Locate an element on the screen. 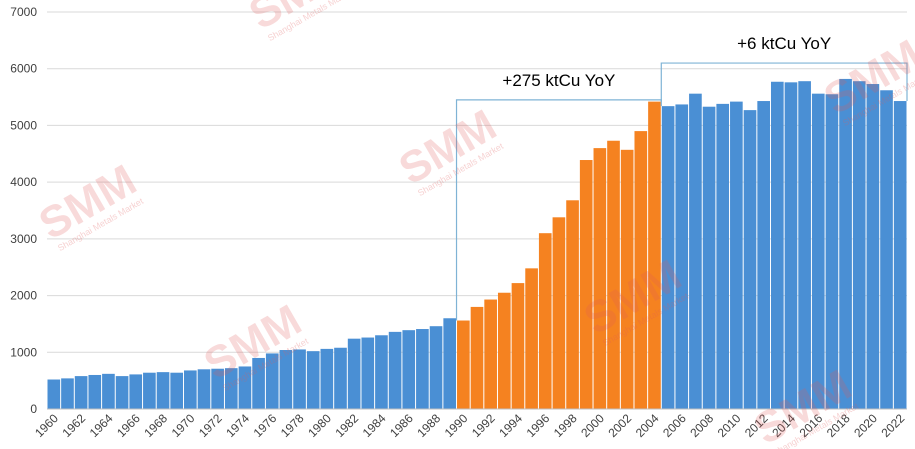 Image resolution: width=915 pixels, height=449 pixels. x-tick-label: 2000 is located at coordinates (592, 425).